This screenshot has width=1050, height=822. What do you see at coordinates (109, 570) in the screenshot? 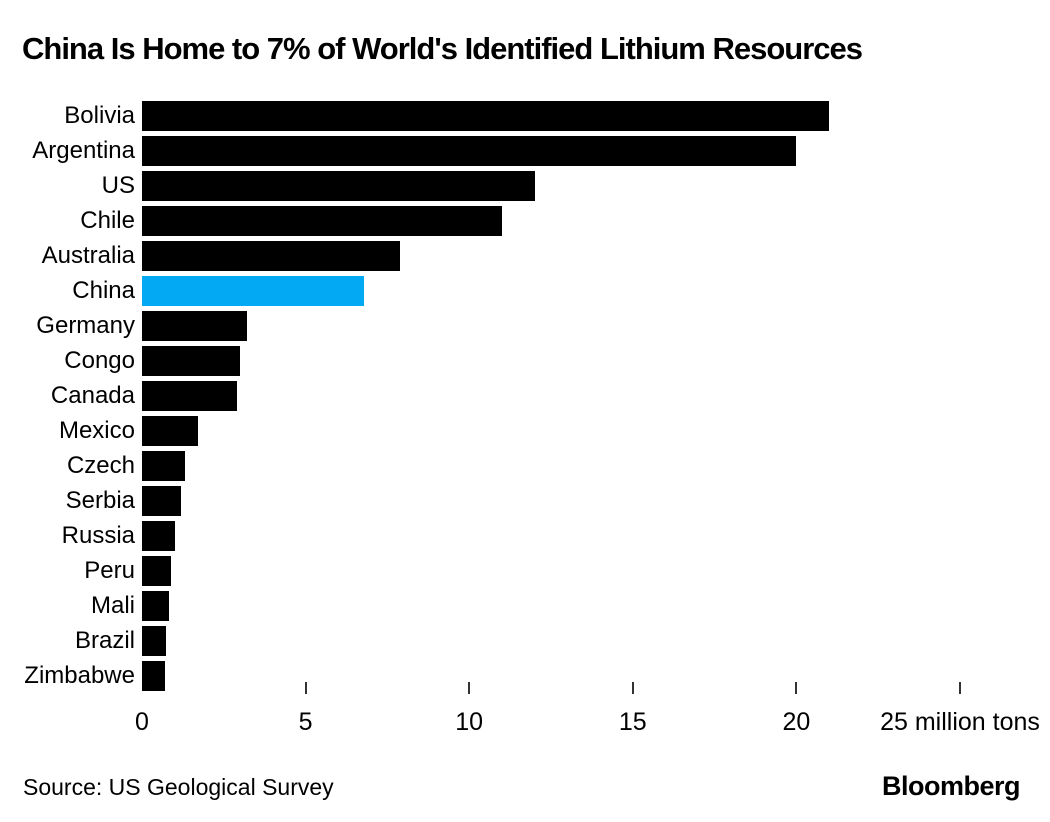
I see `category-label-peru: Peru` at bounding box center [109, 570].